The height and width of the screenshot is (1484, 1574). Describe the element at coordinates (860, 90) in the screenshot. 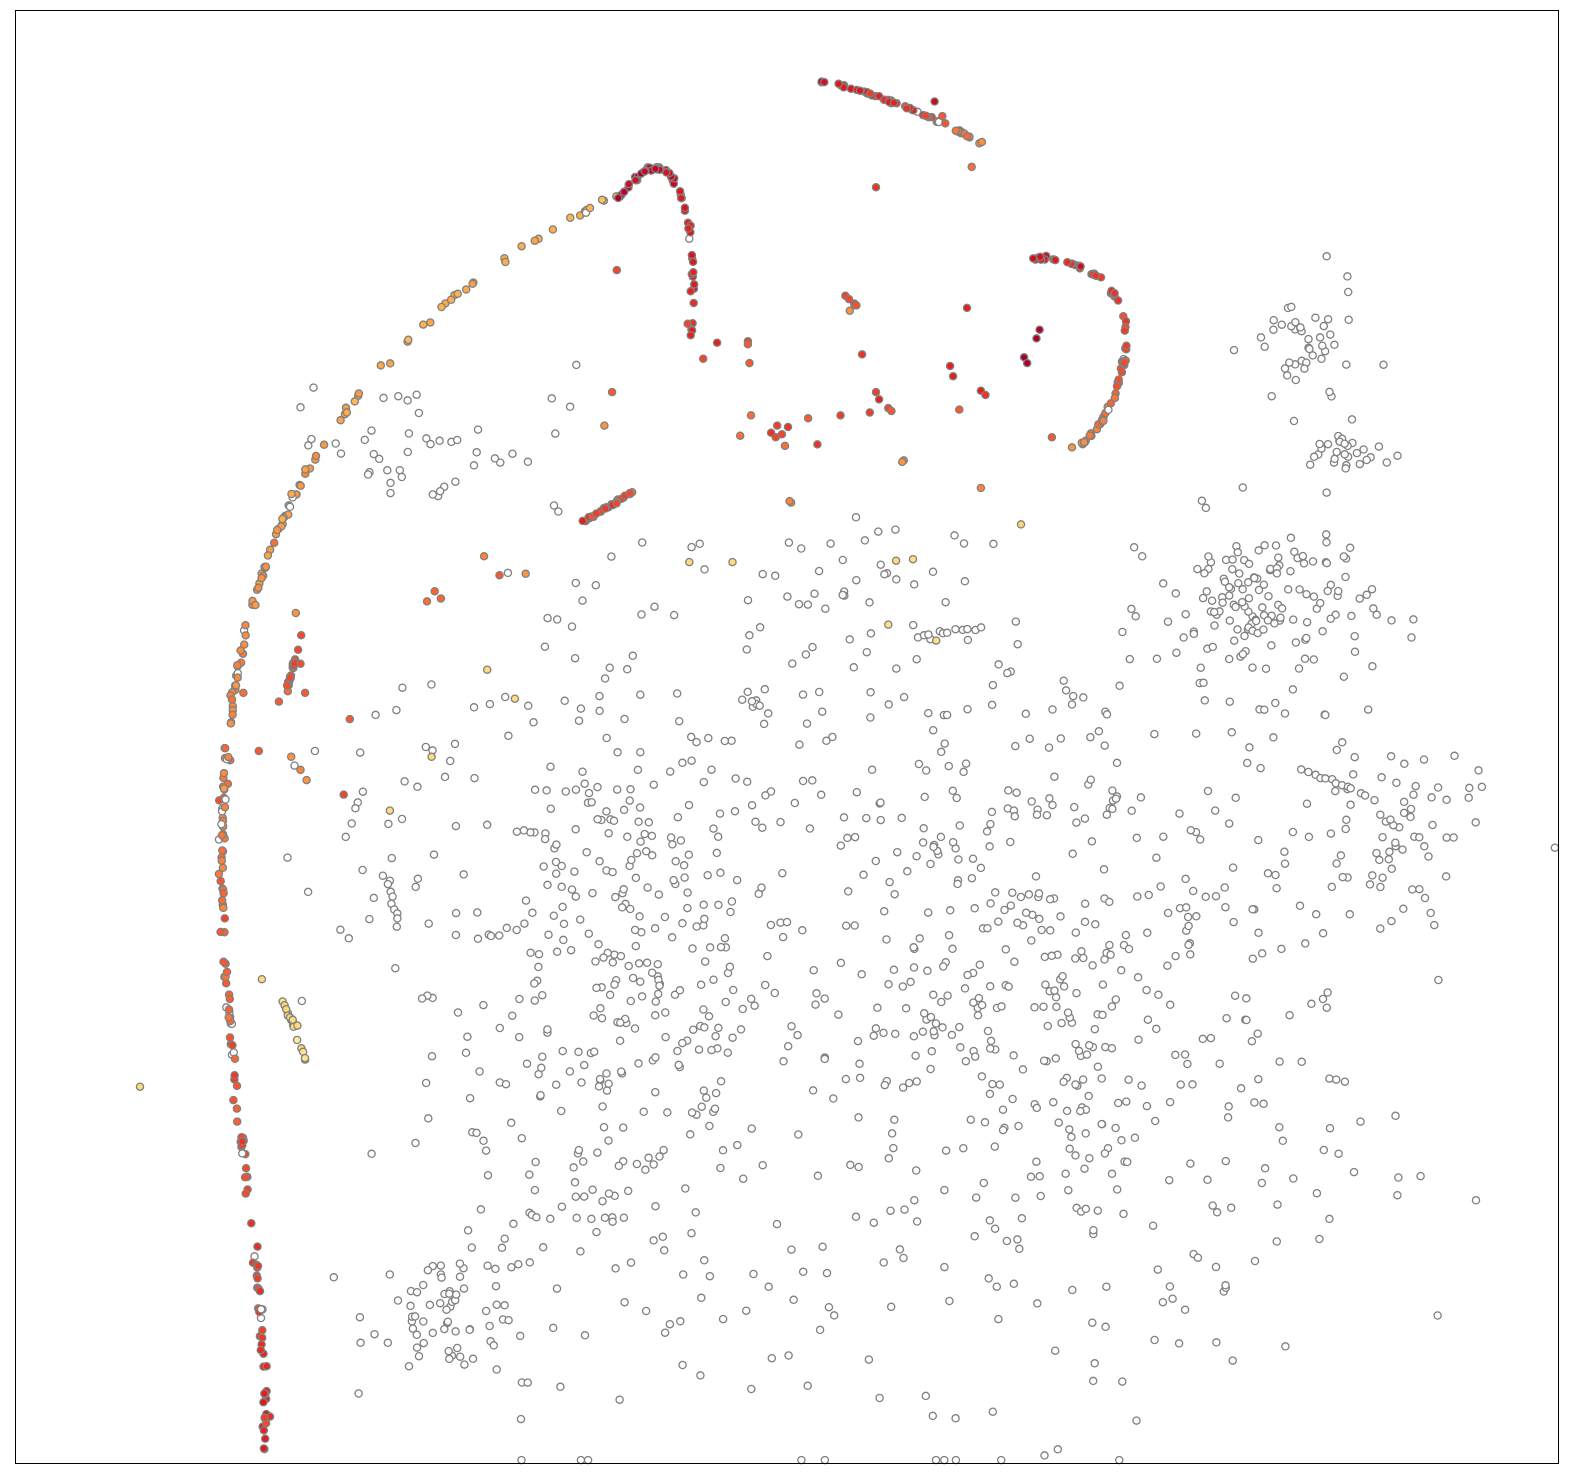

I see `data-point-arc-upper` at that location.